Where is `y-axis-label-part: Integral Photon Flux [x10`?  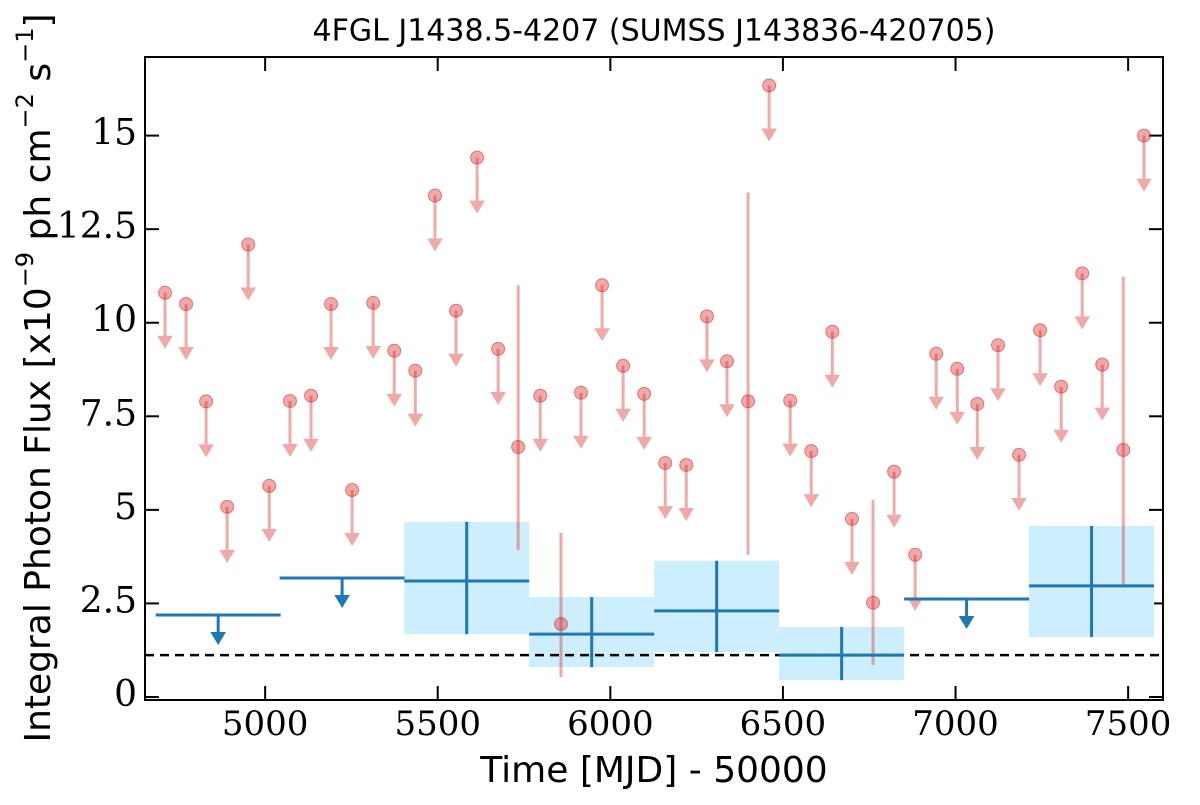 y-axis-label-part: Integral Photon Flux [x10 is located at coordinates (38, 514).